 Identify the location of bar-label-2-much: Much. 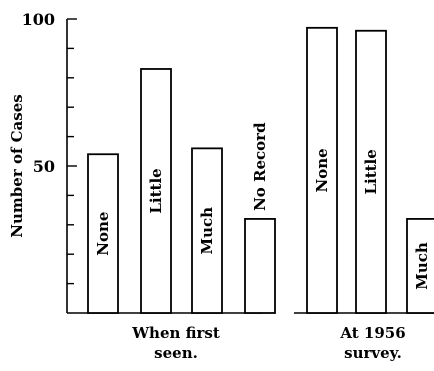
(422, 266).